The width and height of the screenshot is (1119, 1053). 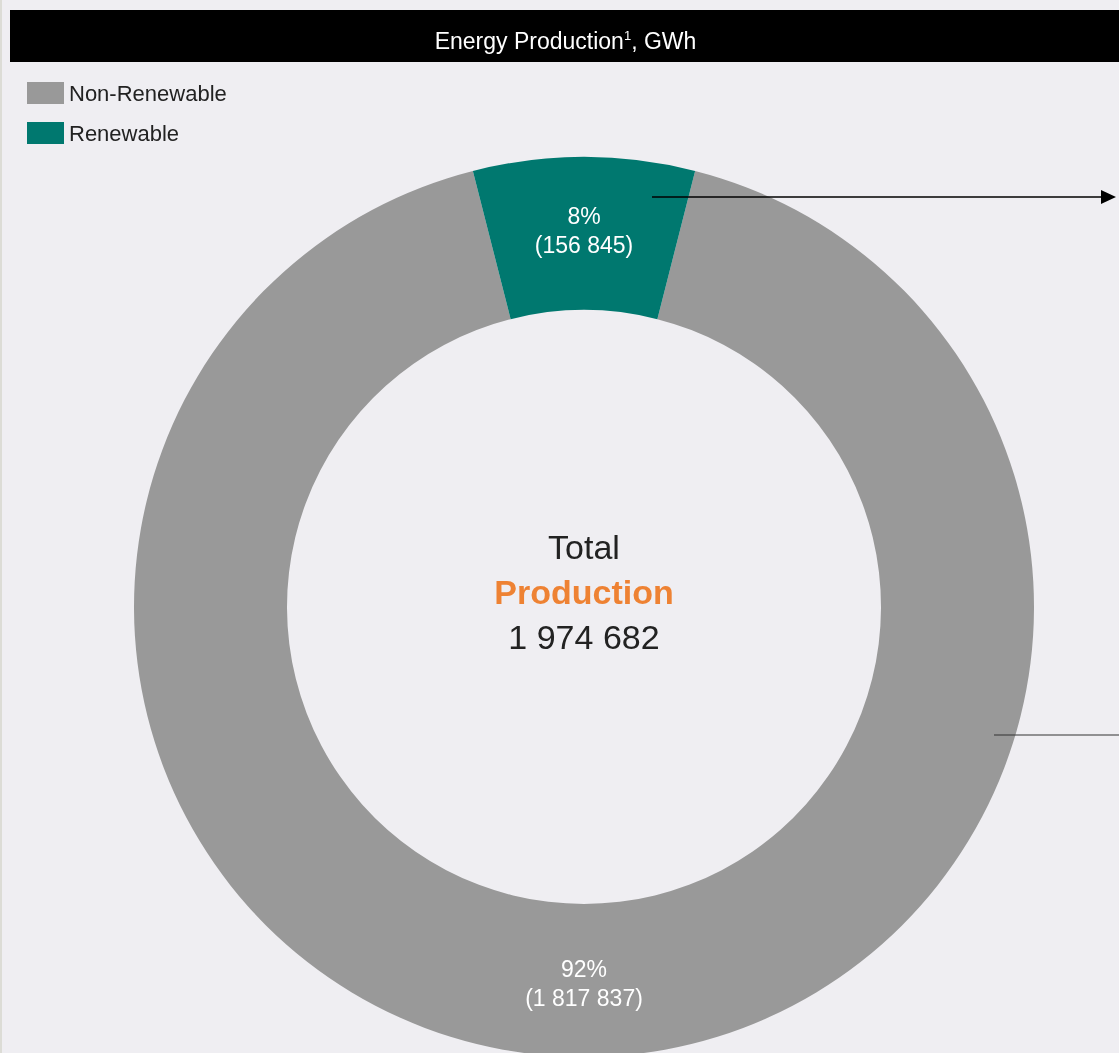 What do you see at coordinates (584, 230) in the screenshot?
I see `data-label: 8% (156 845)` at bounding box center [584, 230].